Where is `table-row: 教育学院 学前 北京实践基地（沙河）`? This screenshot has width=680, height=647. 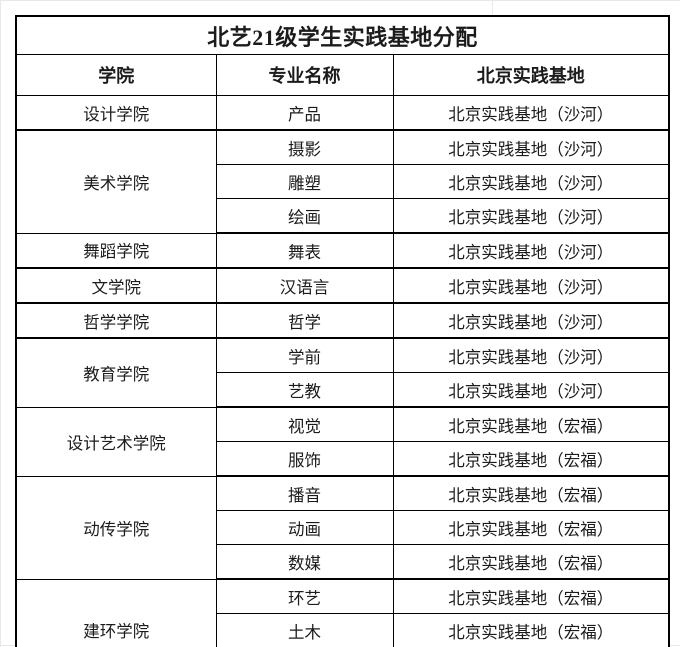 table-row: 教育学院 学前 北京实践基地（沙河） is located at coordinates (342, 372).